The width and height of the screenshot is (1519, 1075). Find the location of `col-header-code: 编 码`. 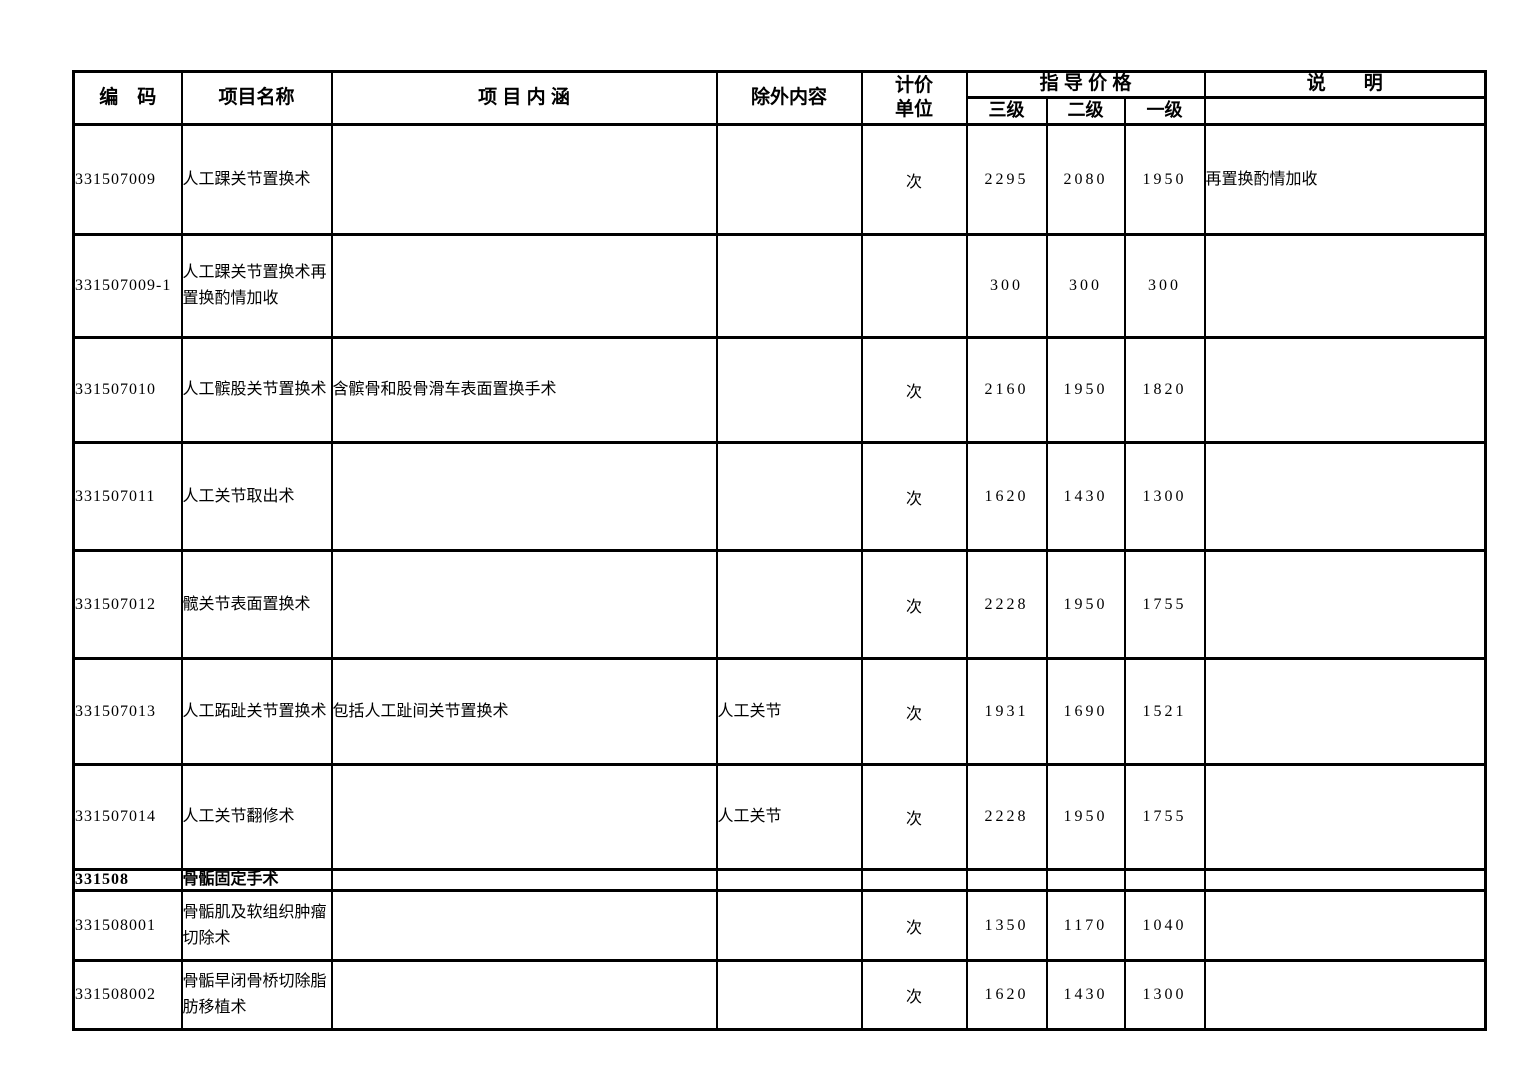

col-header-code: 编 码 is located at coordinates (127, 98).